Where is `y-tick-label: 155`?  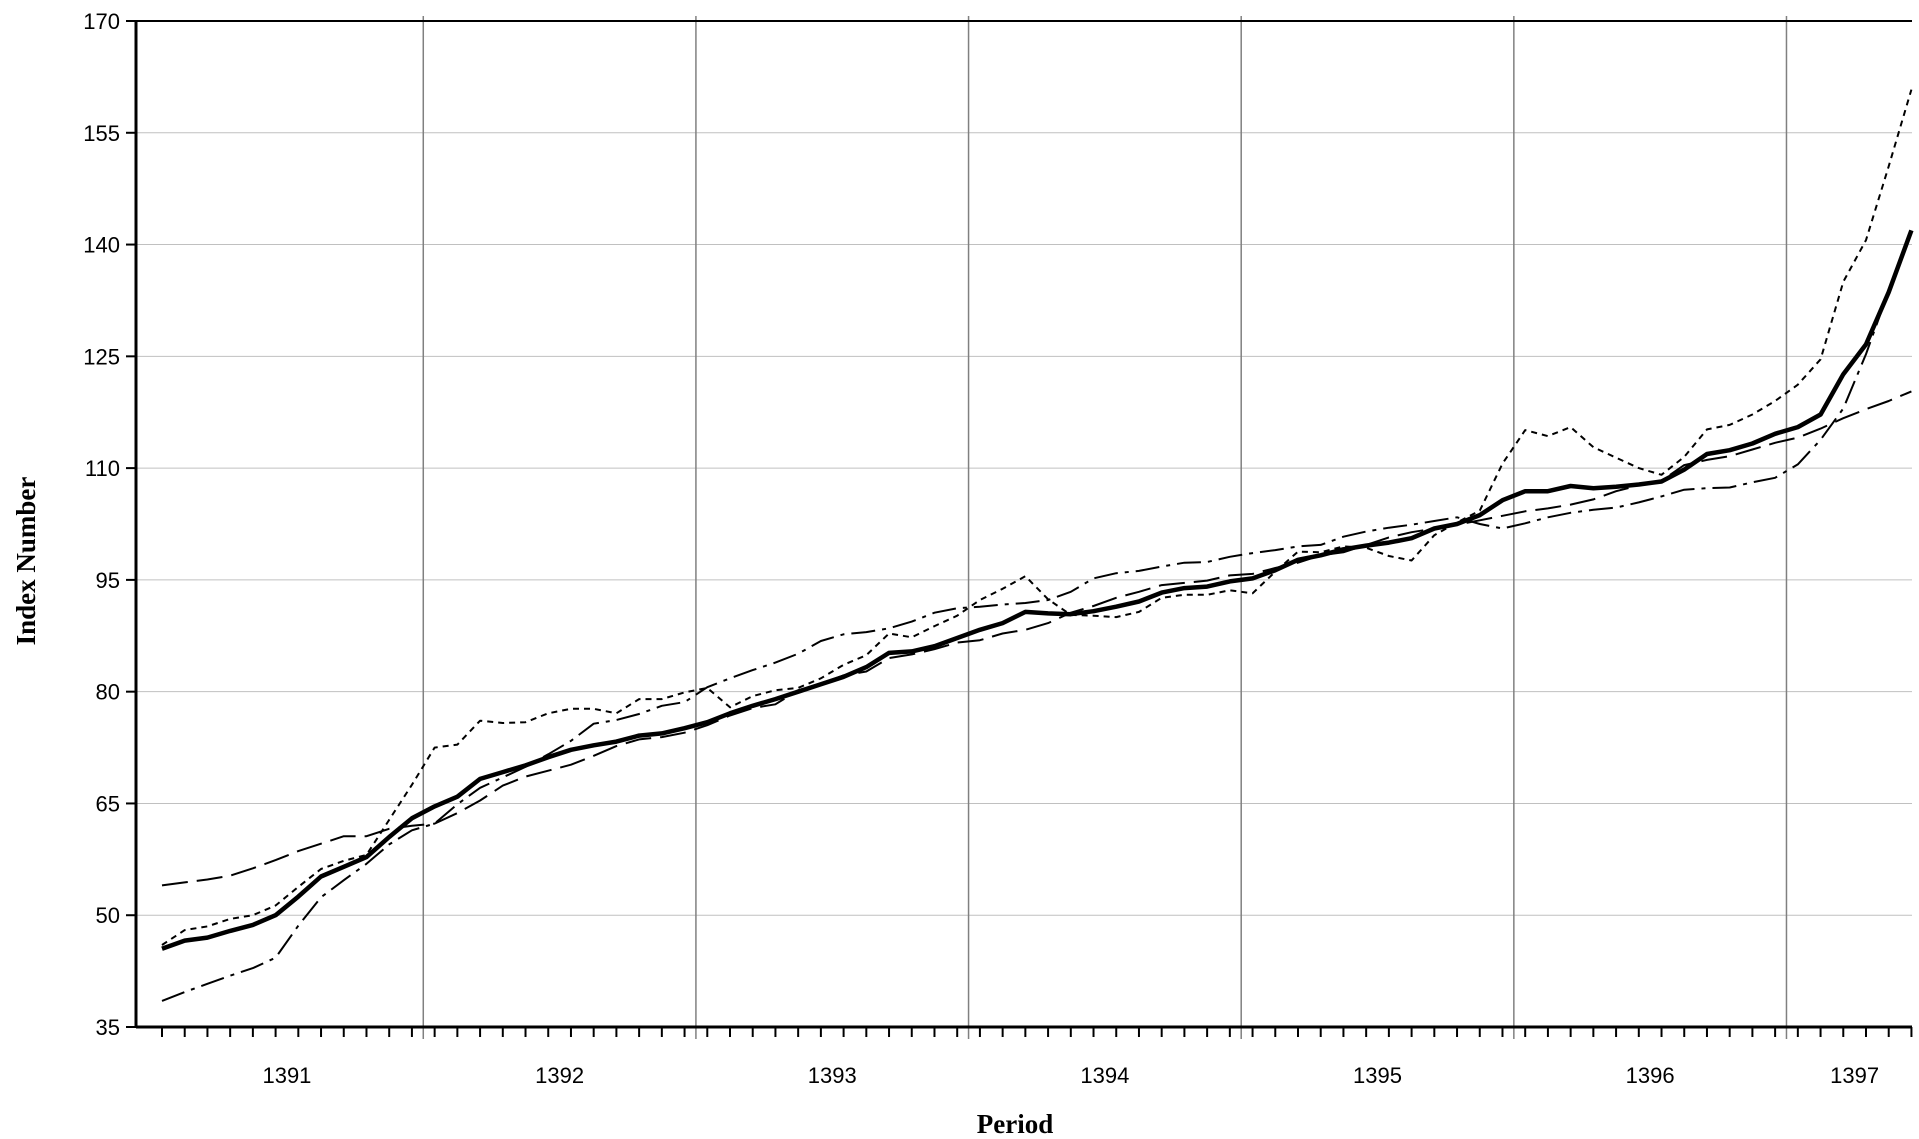 y-tick-label: 155 is located at coordinates (101, 133).